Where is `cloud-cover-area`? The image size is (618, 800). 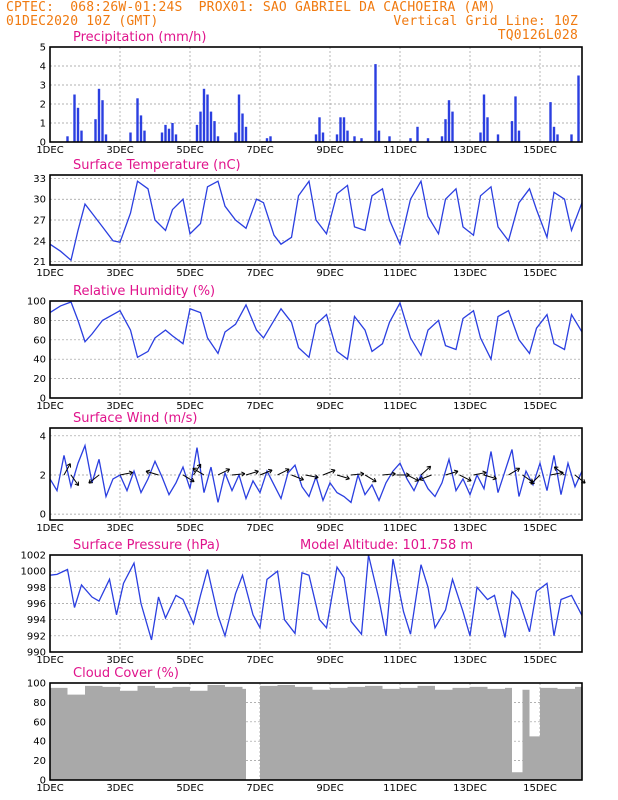
cloud-cover-area is located at coordinates (316, 732).